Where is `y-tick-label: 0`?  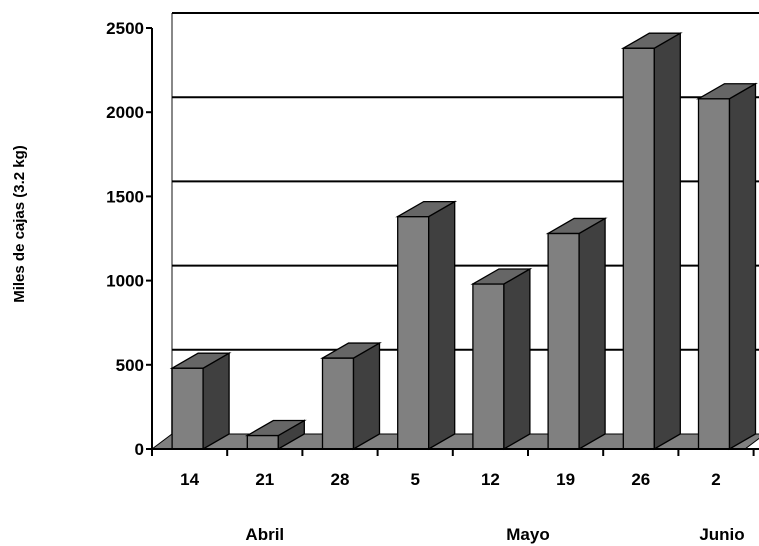
y-tick-label: 0 is located at coordinates (139, 449).